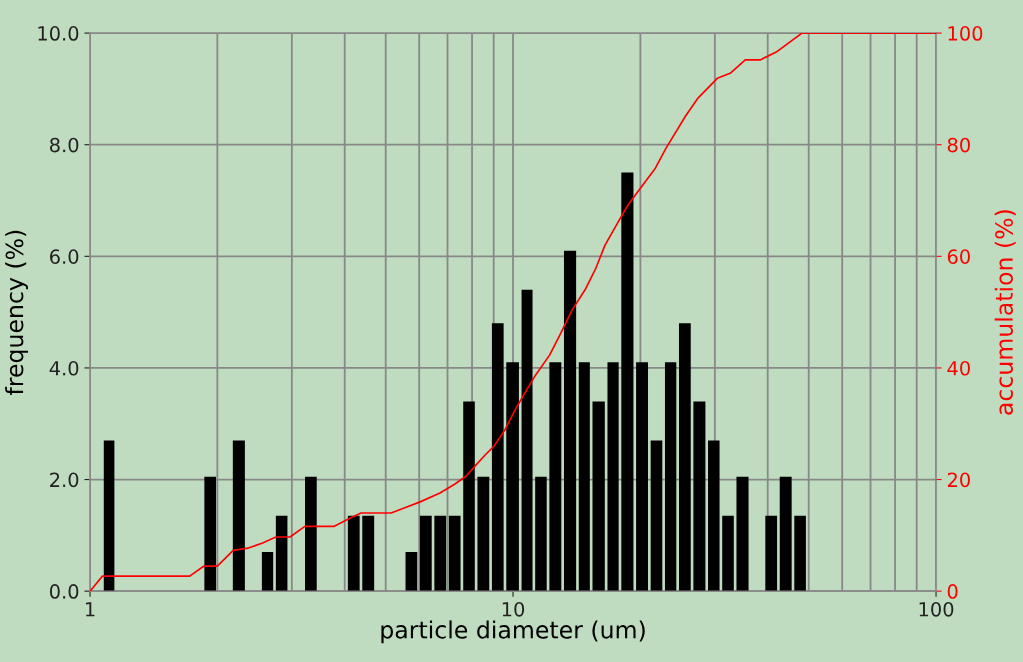 The width and height of the screenshot is (1023, 662). Describe the element at coordinates (513, 632) in the screenshot. I see `x-axis-title: particle diameter (um)` at that location.